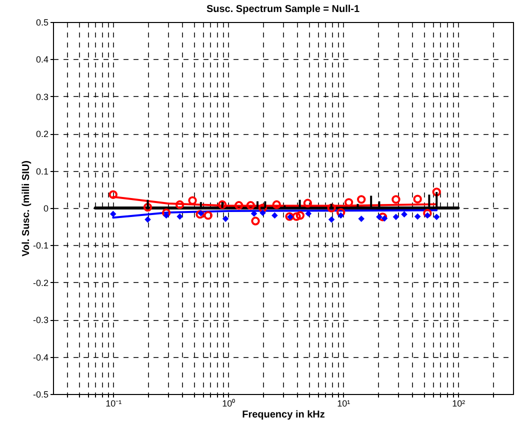 The width and height of the screenshot is (515, 428). I want to click on y-tick-label: -0.3, so click(40, 320).